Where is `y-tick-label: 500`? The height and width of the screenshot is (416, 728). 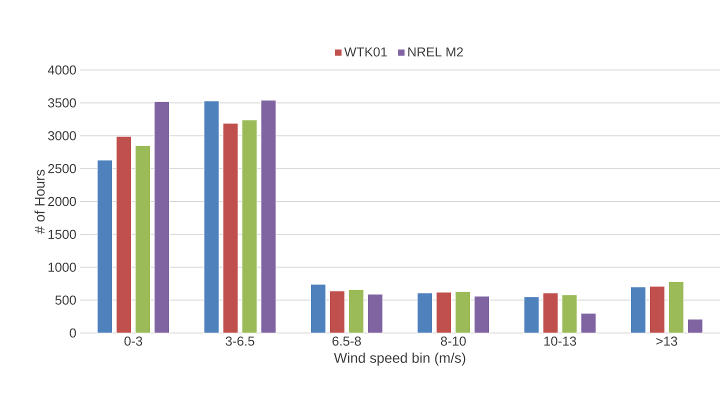 y-tick-label: 500 is located at coordinates (65, 300).